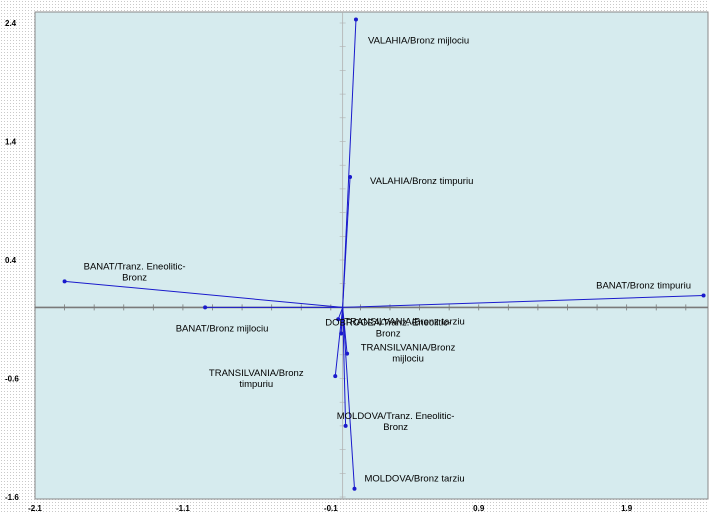 This screenshot has width=709, height=514. I want to click on y-tick-label: 0.4, so click(11, 260).